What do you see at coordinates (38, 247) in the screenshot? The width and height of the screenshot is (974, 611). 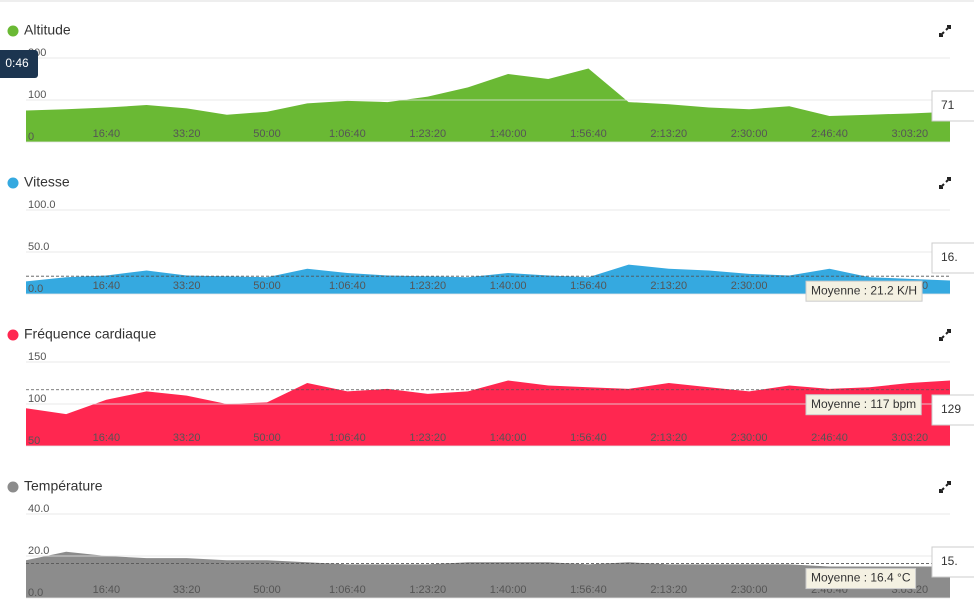 I see `y-tick-label: 50.0` at bounding box center [38, 247].